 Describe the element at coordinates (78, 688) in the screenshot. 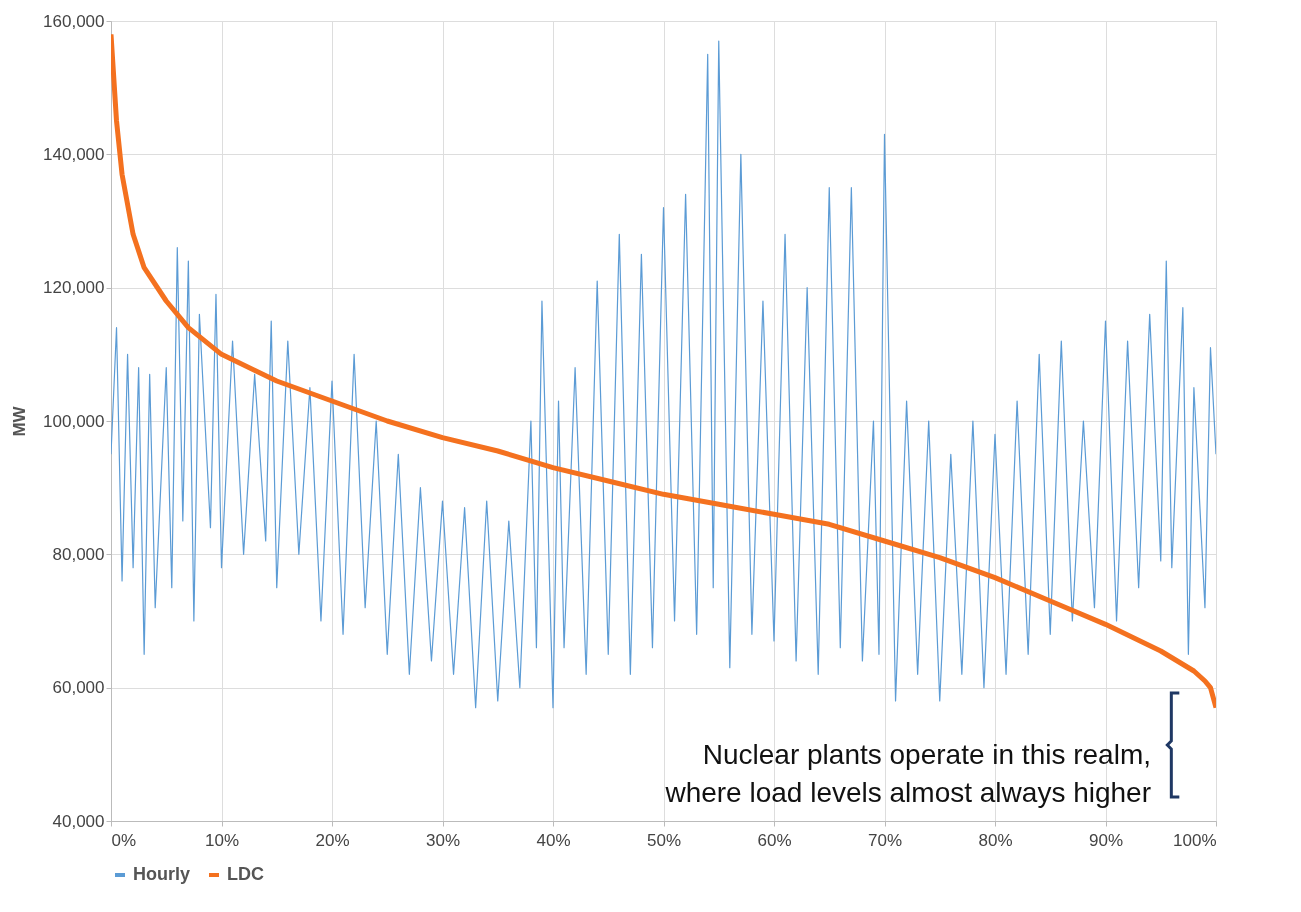

I see `y-tick-label: 60,000` at that location.